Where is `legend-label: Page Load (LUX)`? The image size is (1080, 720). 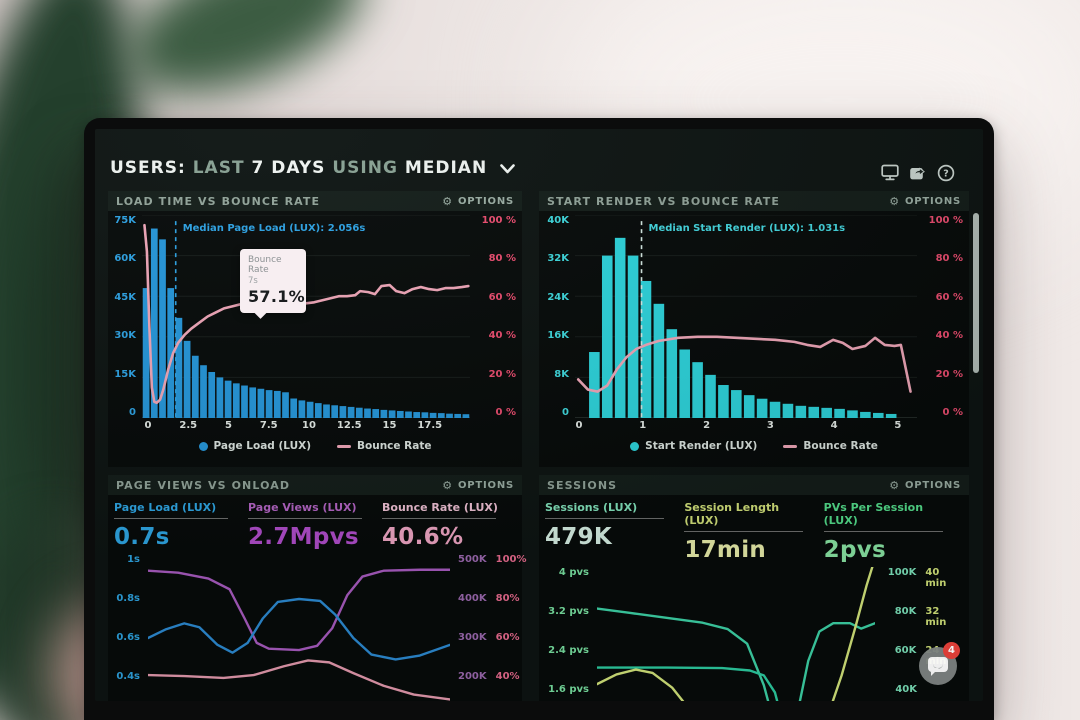 legend-label: Page Load (LUX) is located at coordinates (262, 446).